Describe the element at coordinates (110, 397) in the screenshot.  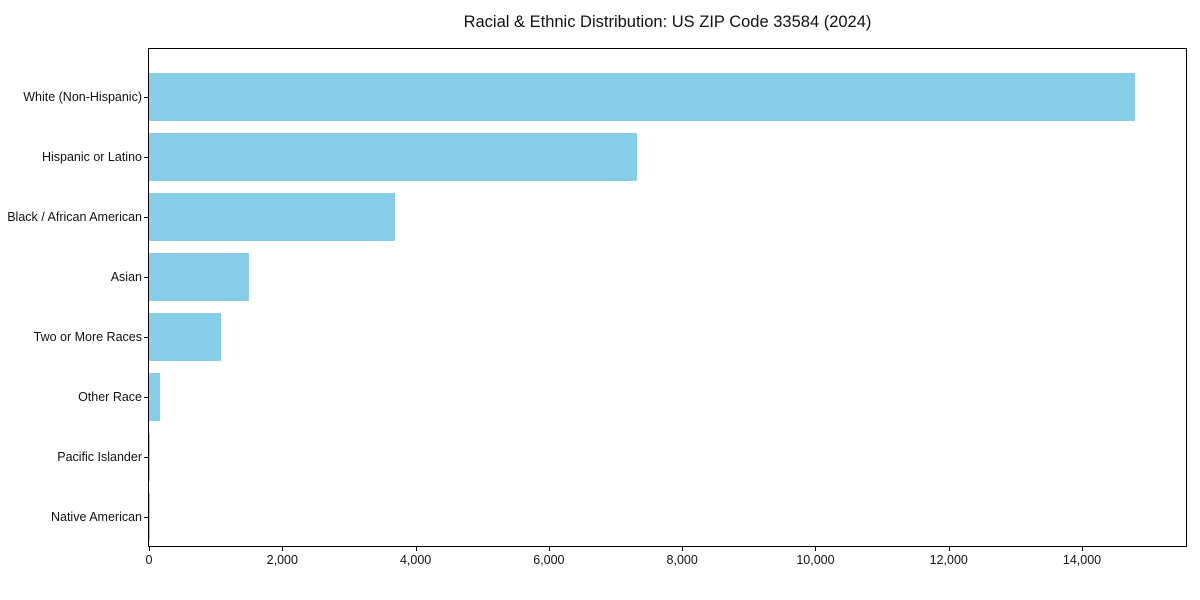
I see `category-label: Other Race` at that location.